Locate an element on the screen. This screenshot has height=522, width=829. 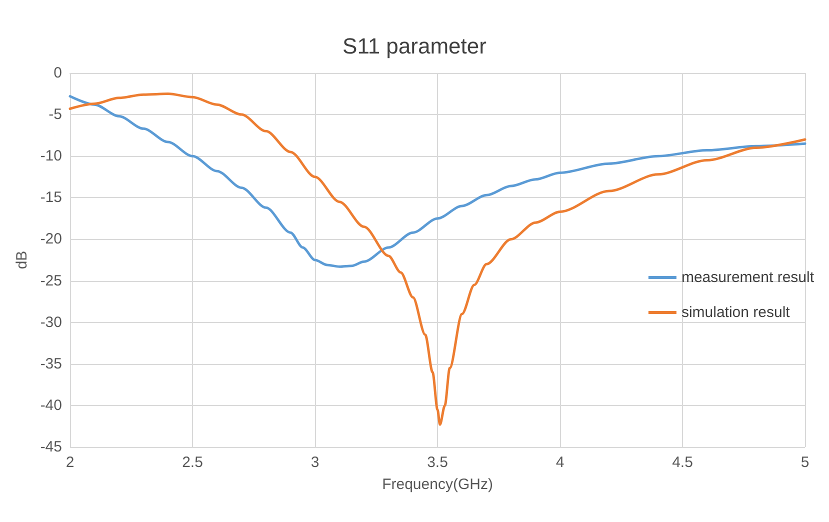
x-axis-title: Frequency(GHz) is located at coordinates (437, 484).